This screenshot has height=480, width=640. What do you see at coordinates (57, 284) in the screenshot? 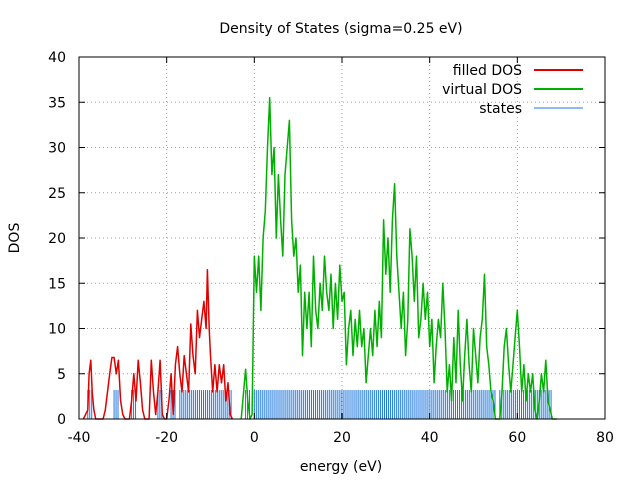
I see `y-tick-label: 15` at bounding box center [57, 284].